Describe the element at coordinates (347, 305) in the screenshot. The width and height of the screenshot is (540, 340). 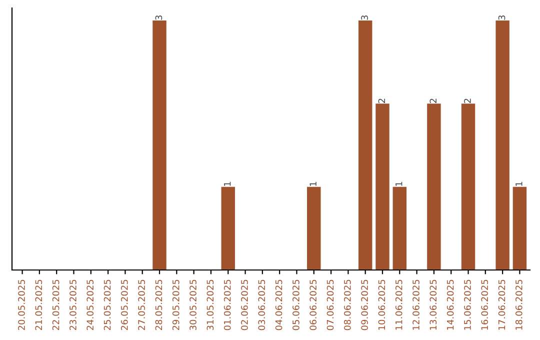
I see `x-tick-label: 08.06.2025` at that location.